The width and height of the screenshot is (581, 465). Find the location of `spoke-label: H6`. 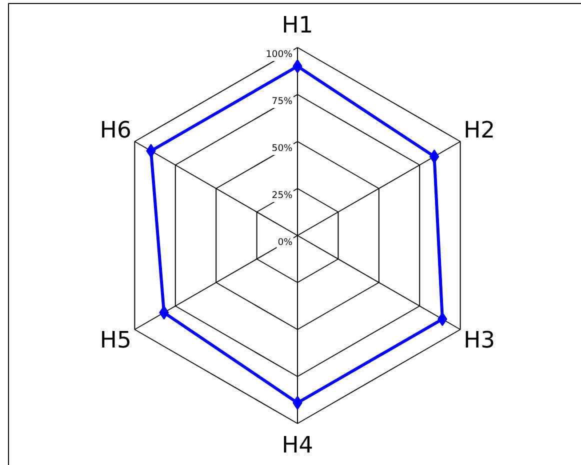

spoke-label: H6 is located at coordinates (116, 131).